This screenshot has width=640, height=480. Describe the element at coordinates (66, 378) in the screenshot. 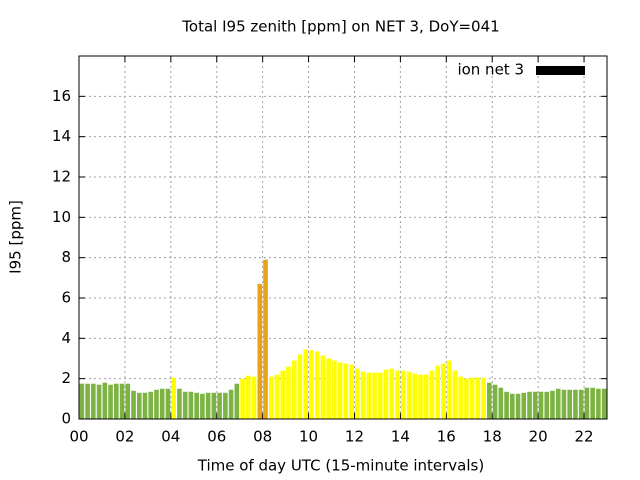

I see `y-tick-label: 2` at that location.